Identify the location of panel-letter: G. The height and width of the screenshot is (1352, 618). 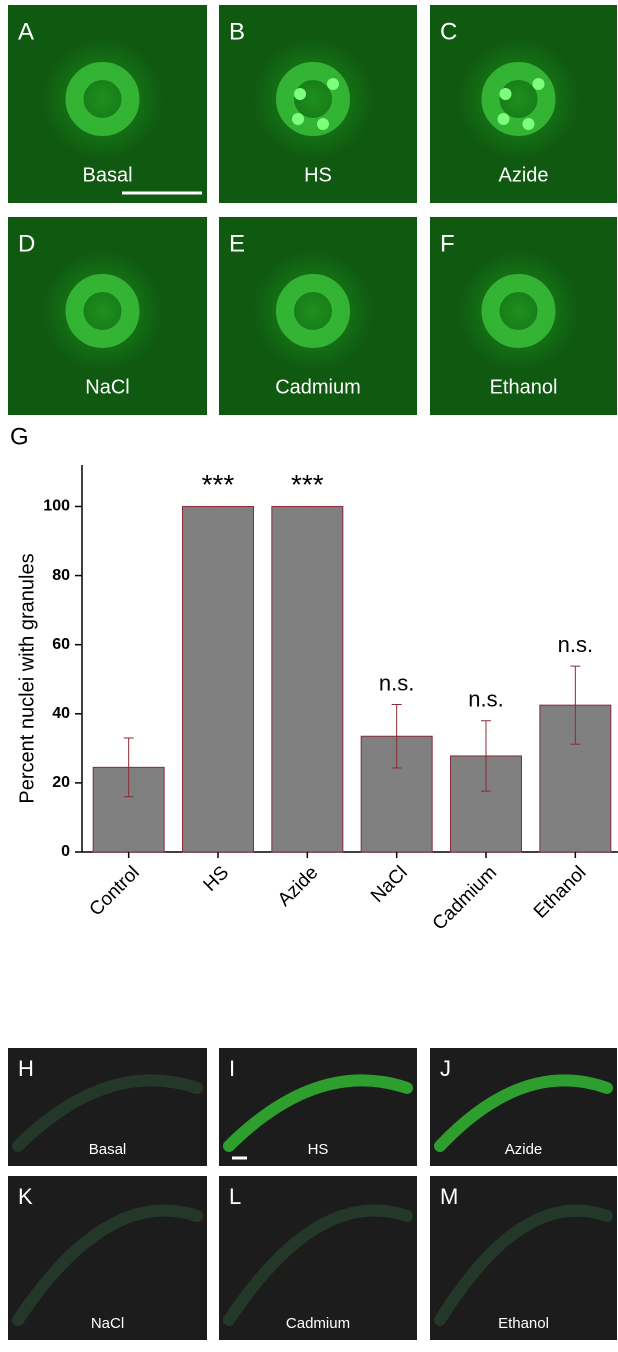
(19, 436).